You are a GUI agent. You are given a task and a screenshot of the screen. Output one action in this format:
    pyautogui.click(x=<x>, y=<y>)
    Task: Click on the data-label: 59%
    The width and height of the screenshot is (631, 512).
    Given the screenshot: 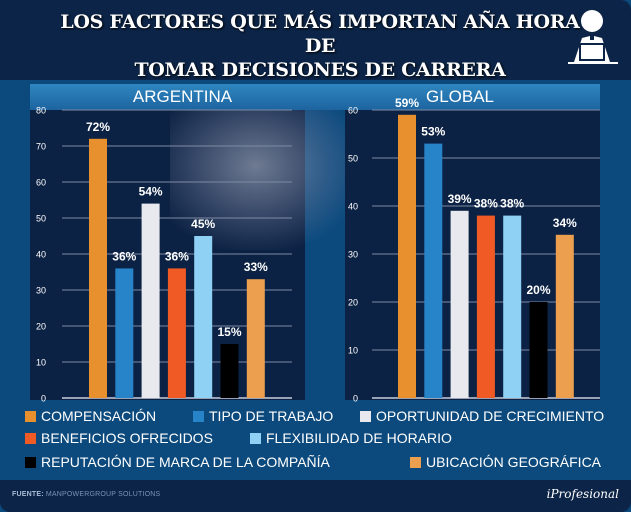 What is the action you would take?
    pyautogui.click(x=407, y=103)
    